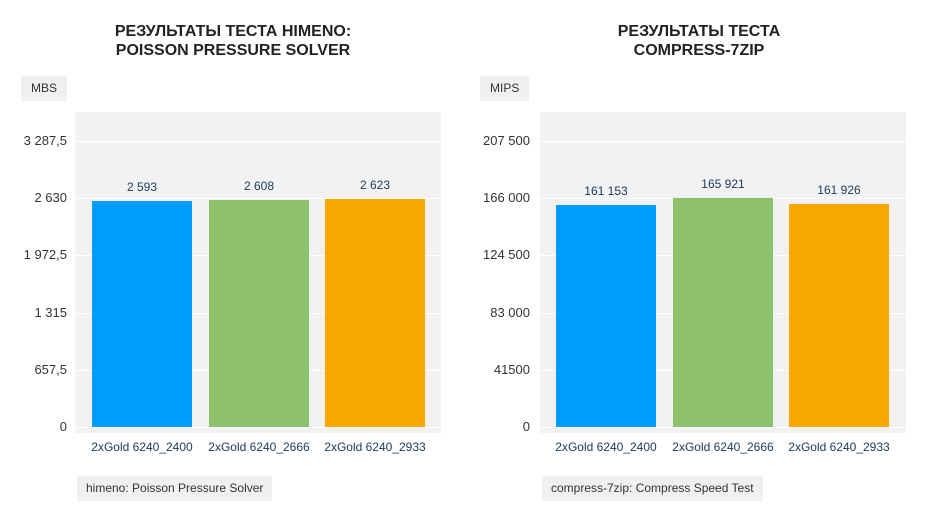 The height and width of the screenshot is (522, 932). Describe the element at coordinates (506, 198) in the screenshot. I see `y-tick-label: 166 000` at that location.